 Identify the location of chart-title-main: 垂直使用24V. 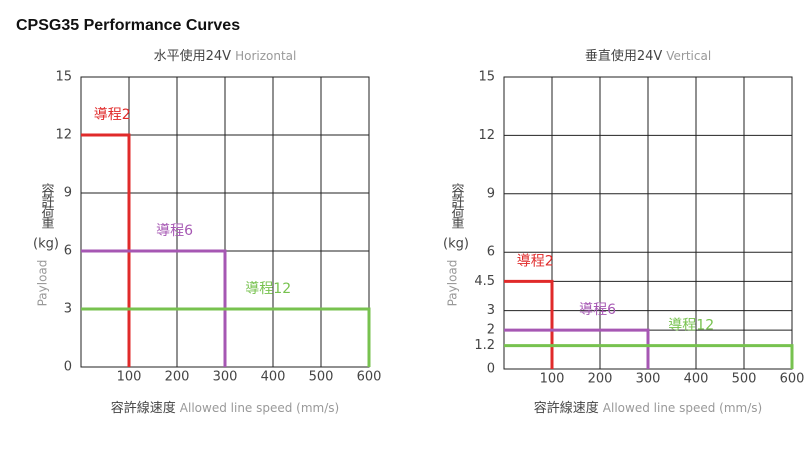
(624, 56).